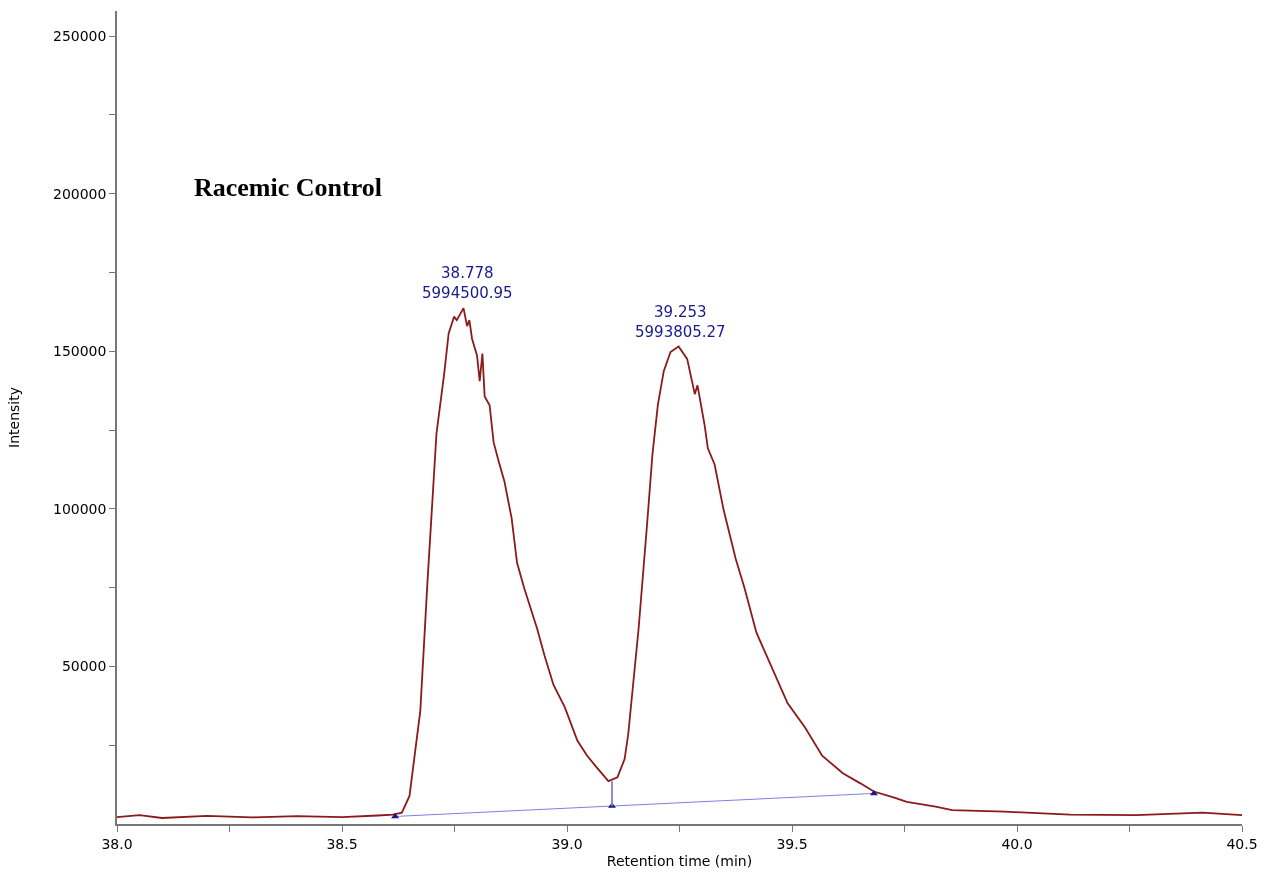 The width and height of the screenshot is (1264, 884). Describe the element at coordinates (80, 36) in the screenshot. I see `y-tick-label: 250000` at that location.